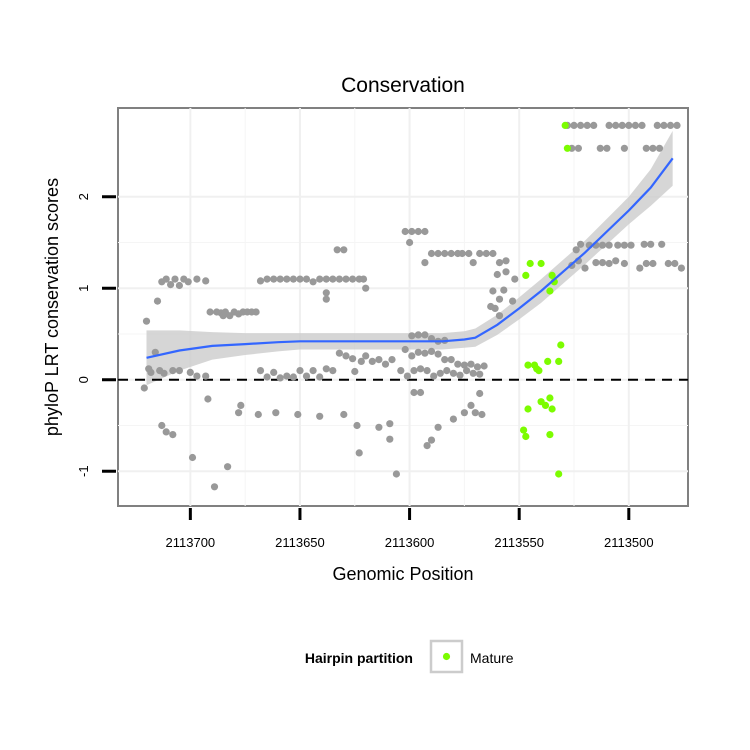  Describe the element at coordinates (492, 658) in the screenshot. I see `legend-label-mature: Mature` at that location.